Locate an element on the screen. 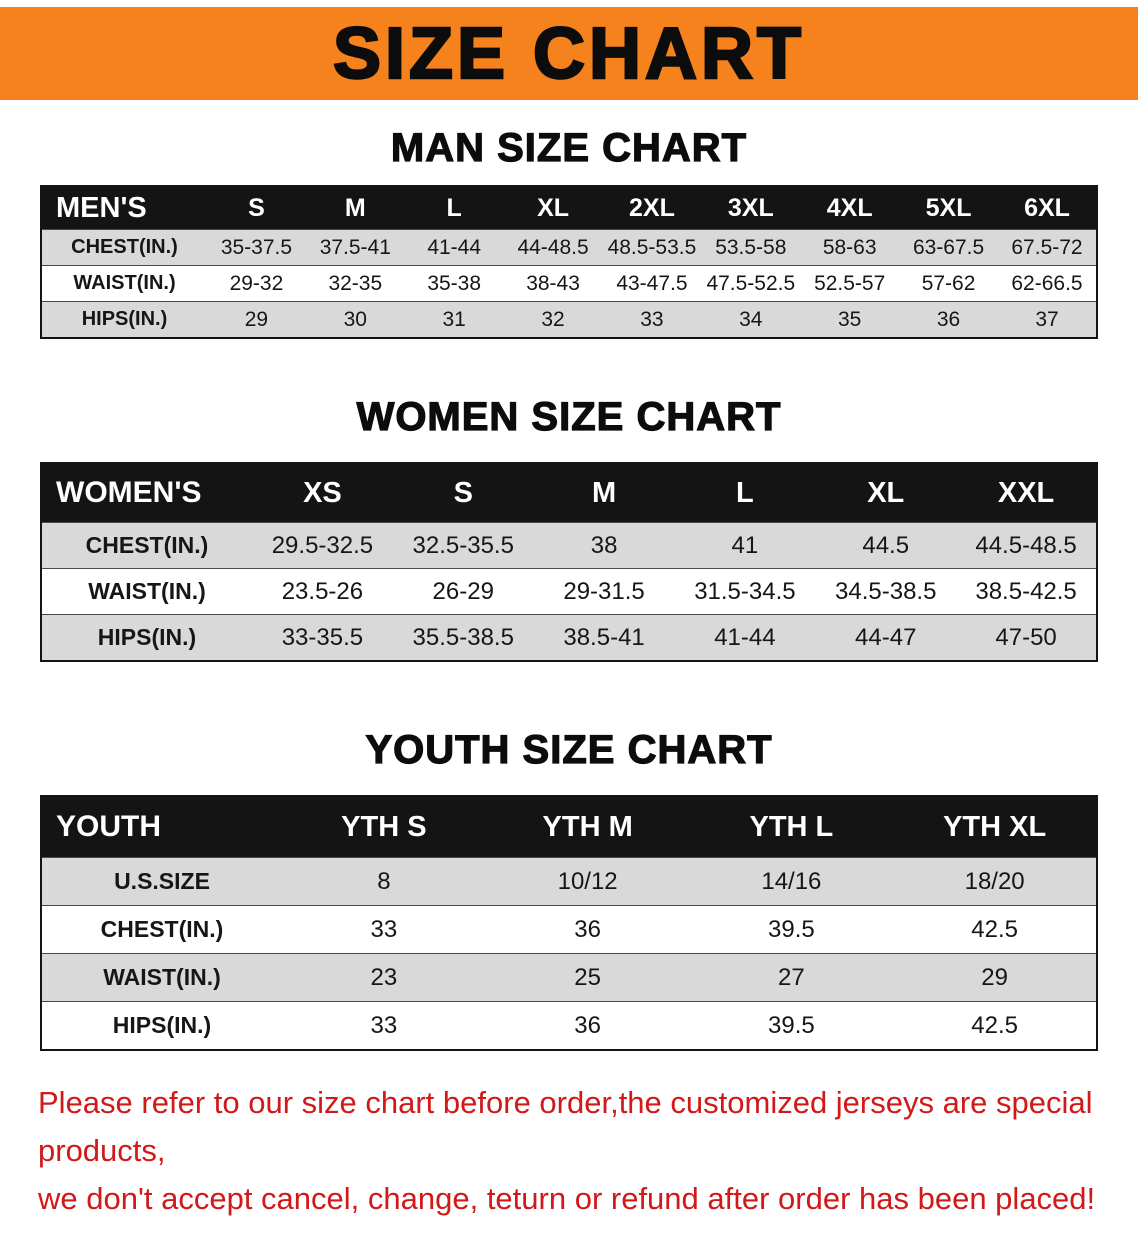 This screenshot has height=1233, width=1138. size-header-cell: YTH S is located at coordinates (384, 827).